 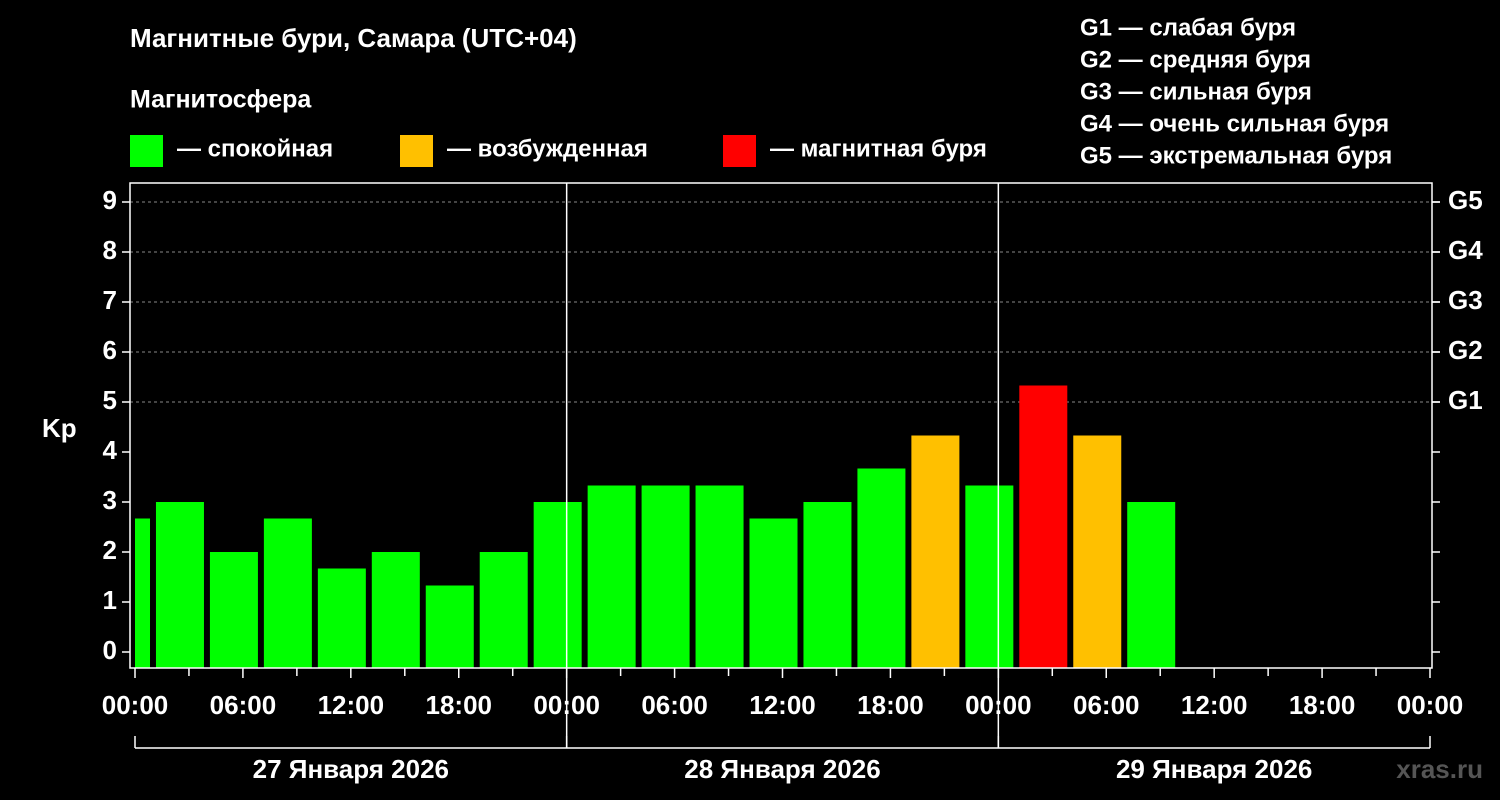 What do you see at coordinates (547, 148) in the screenshot?
I see `legend-label: — возбужденная` at bounding box center [547, 148].